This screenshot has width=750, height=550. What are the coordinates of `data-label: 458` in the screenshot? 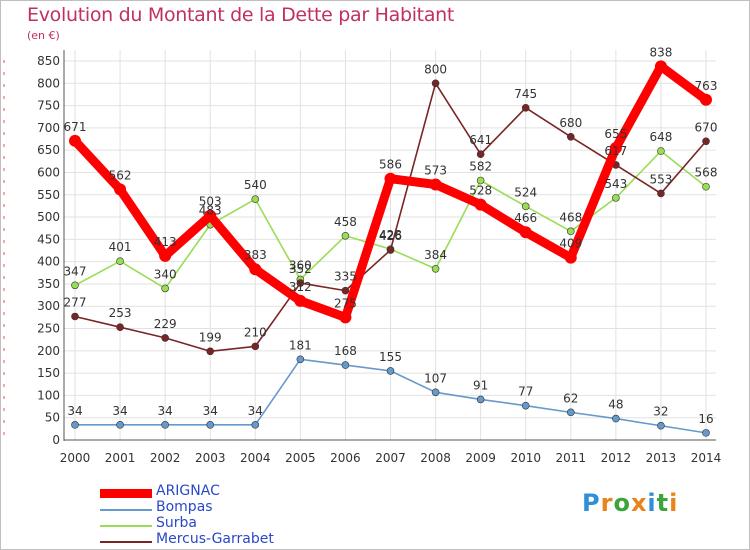 It's located at (345, 222).